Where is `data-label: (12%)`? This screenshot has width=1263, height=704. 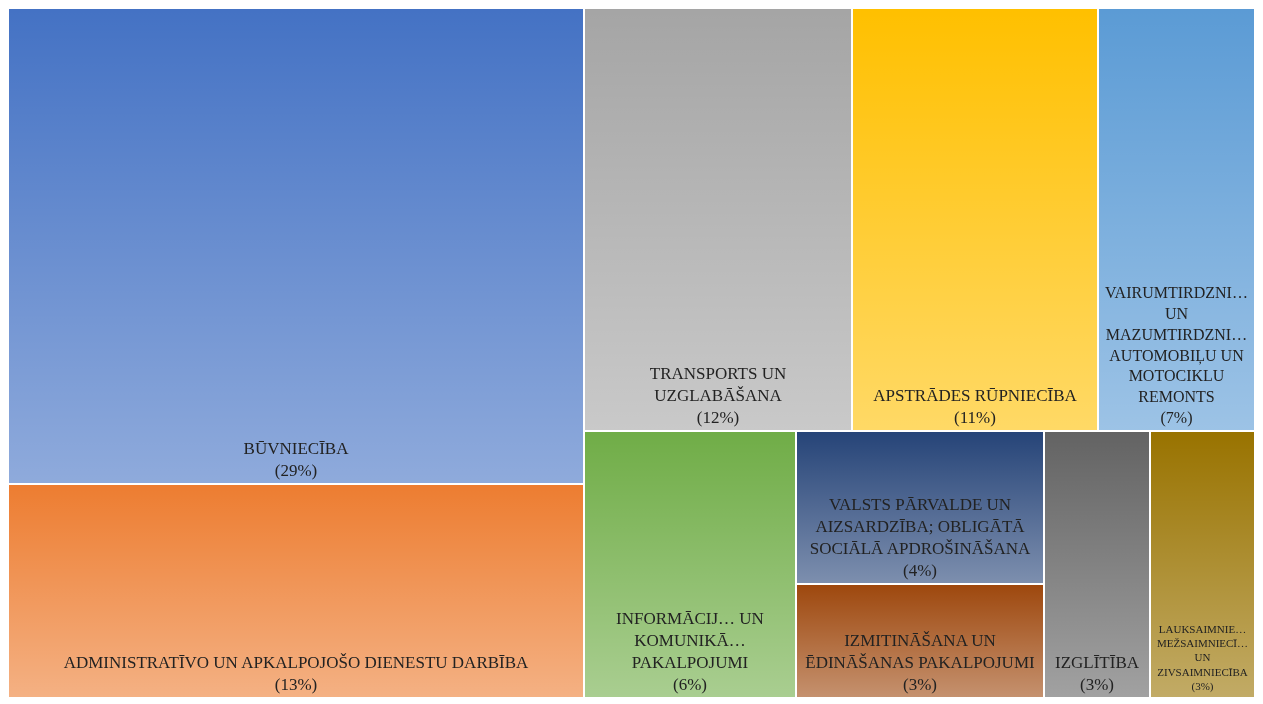 data-label: (12%) is located at coordinates (718, 417).